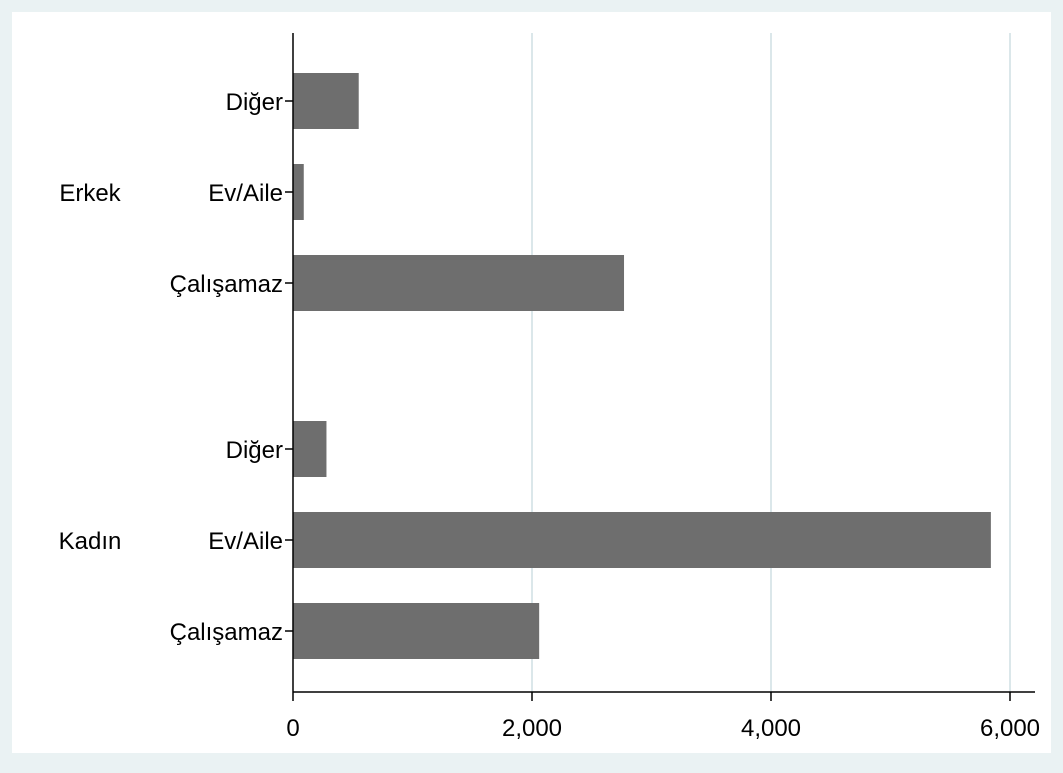  What do you see at coordinates (90, 193) in the screenshot?
I see `group-label: Erkek` at bounding box center [90, 193].